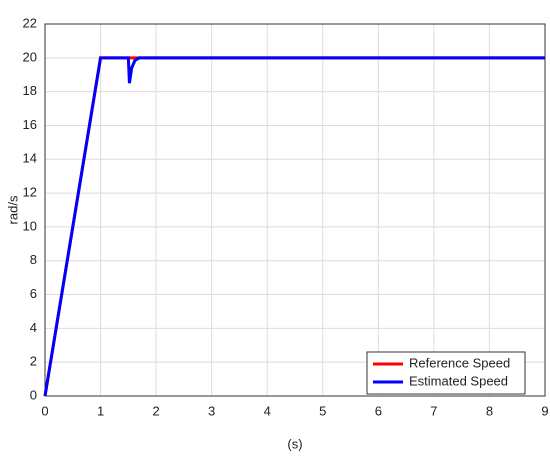 This screenshot has height=463, width=550. What do you see at coordinates (30, 158) in the screenshot?
I see `y-tick-label: 14` at bounding box center [30, 158].